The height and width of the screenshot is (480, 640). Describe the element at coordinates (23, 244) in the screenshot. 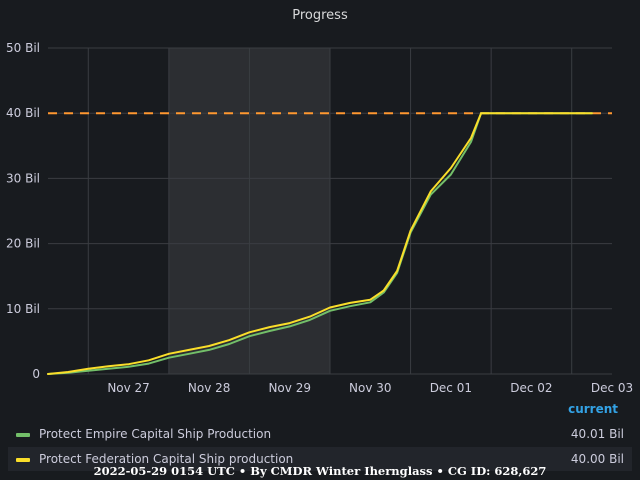

I see `y-tick-label: 20 Bil` at that location.